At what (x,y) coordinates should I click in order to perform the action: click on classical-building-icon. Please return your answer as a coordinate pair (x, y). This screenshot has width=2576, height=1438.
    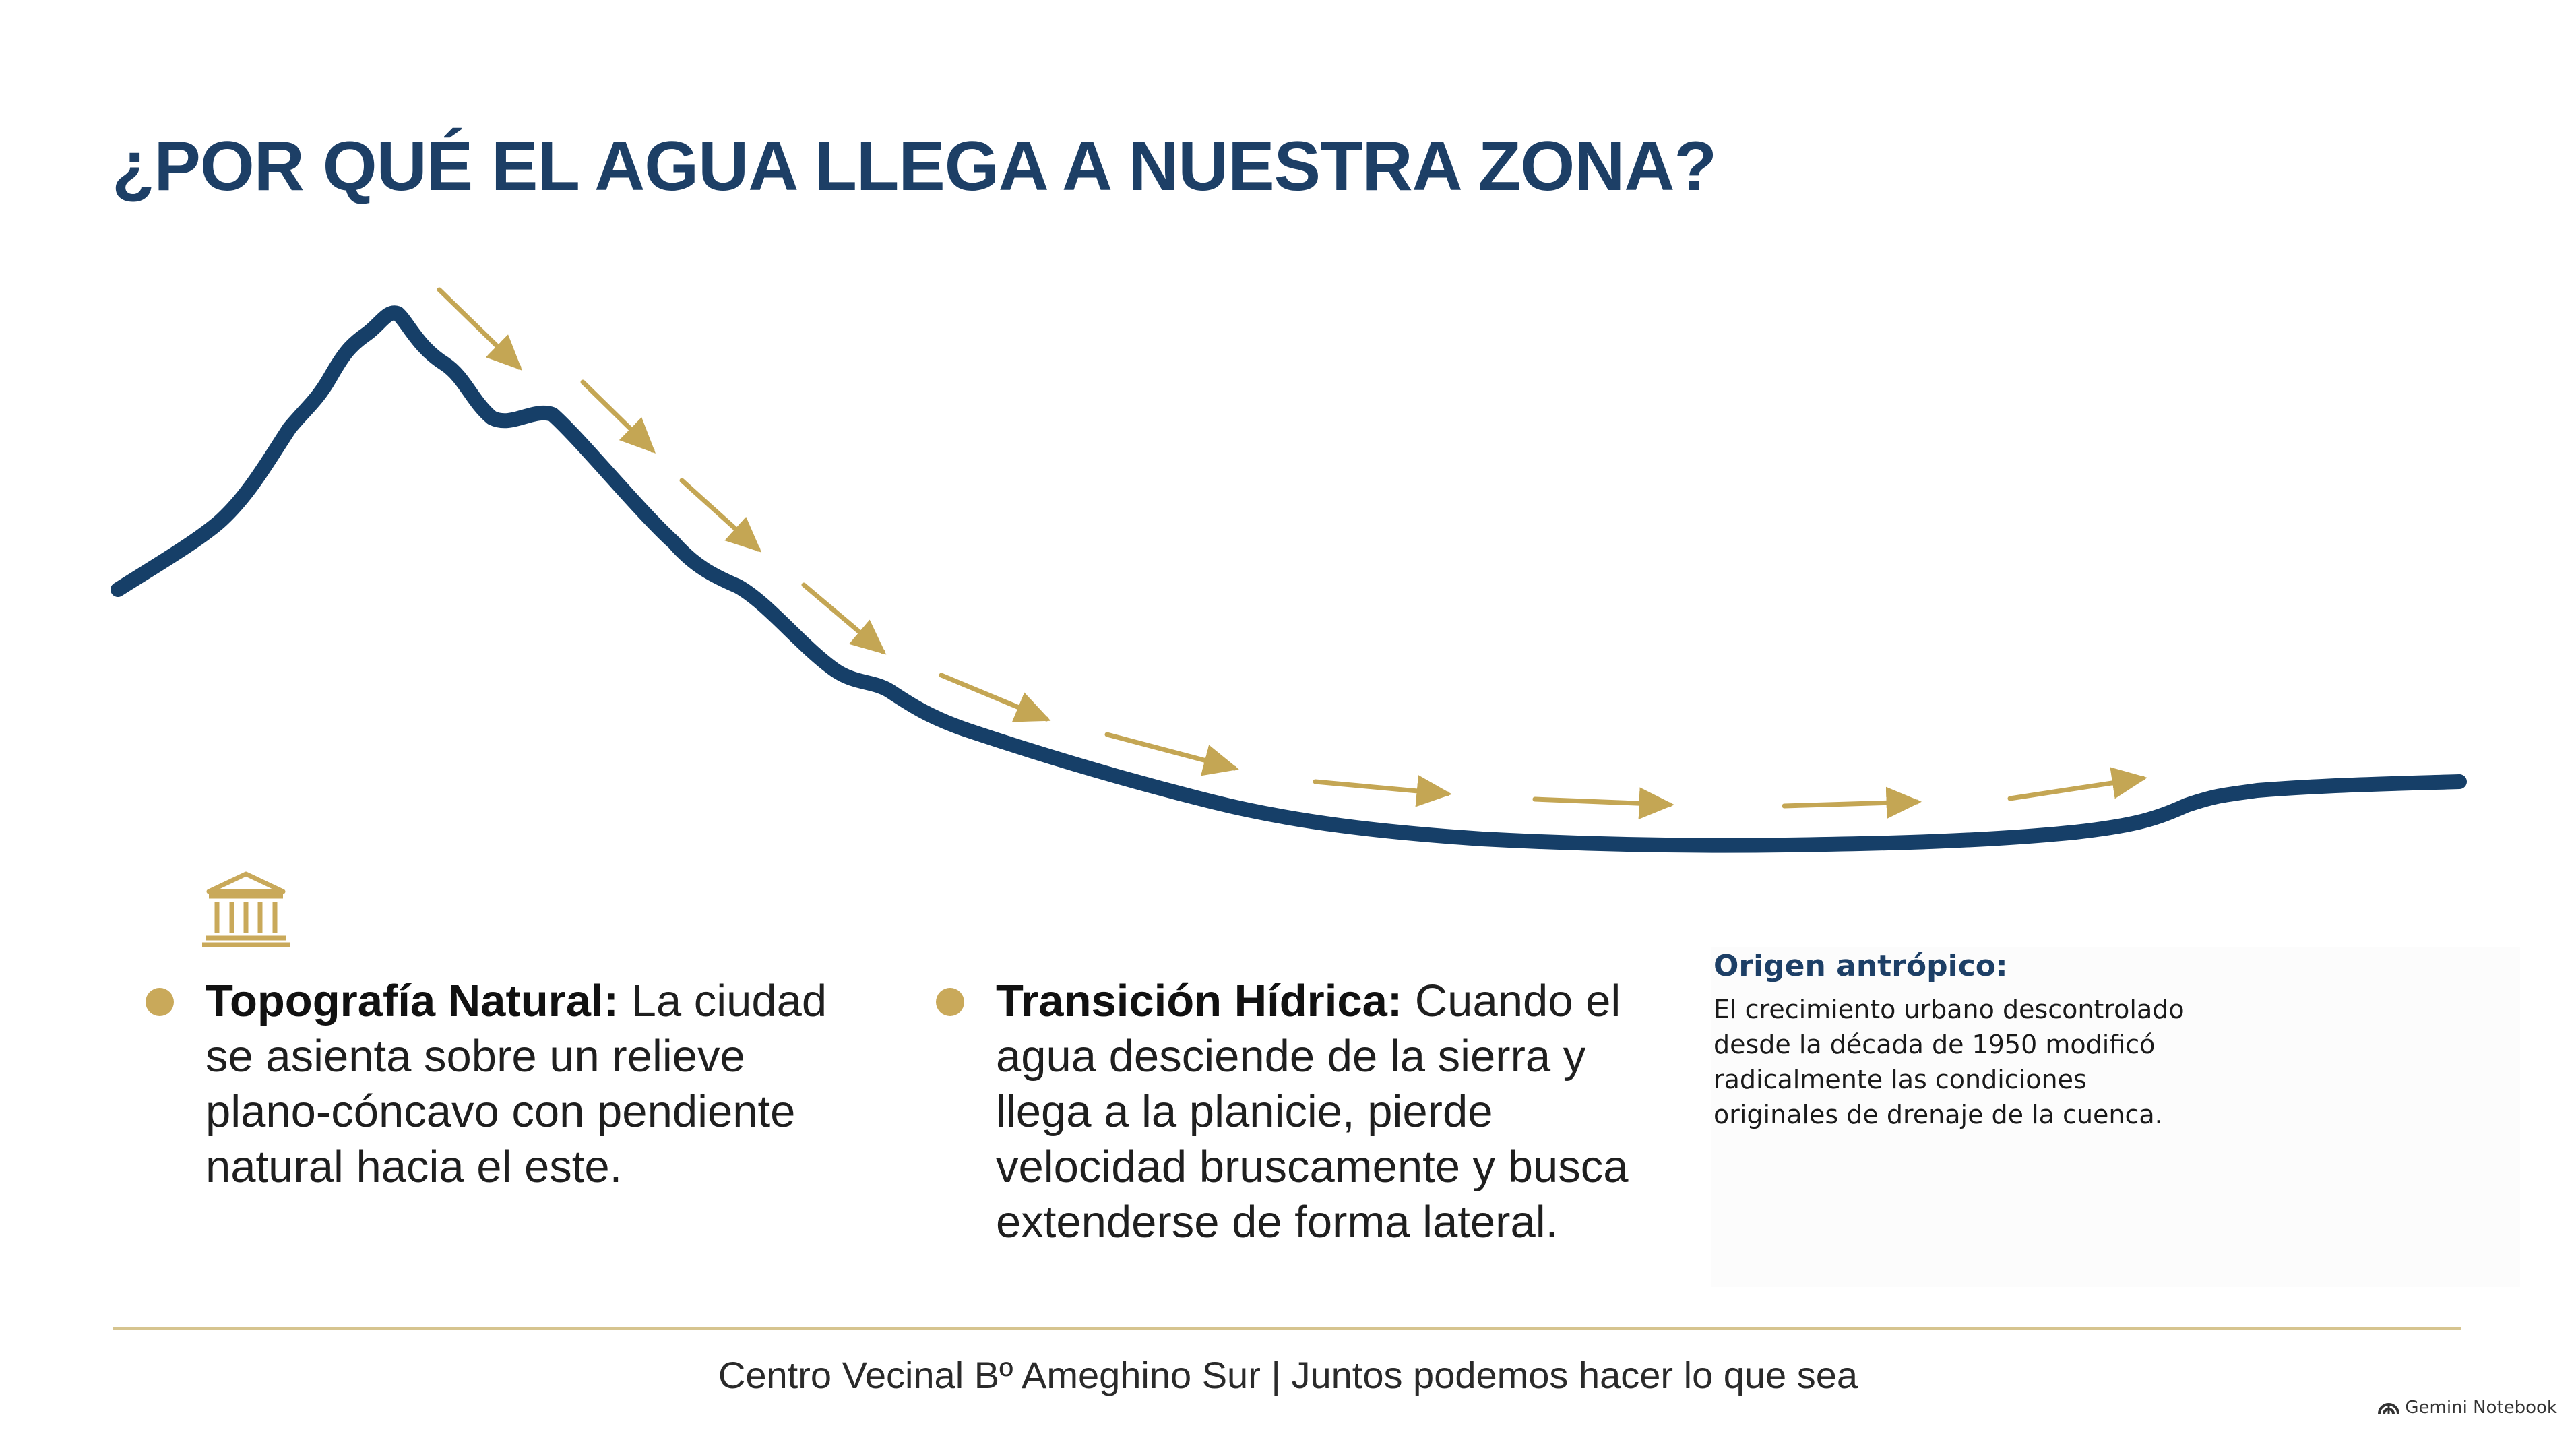
    Looking at the image, I should click on (246, 909).